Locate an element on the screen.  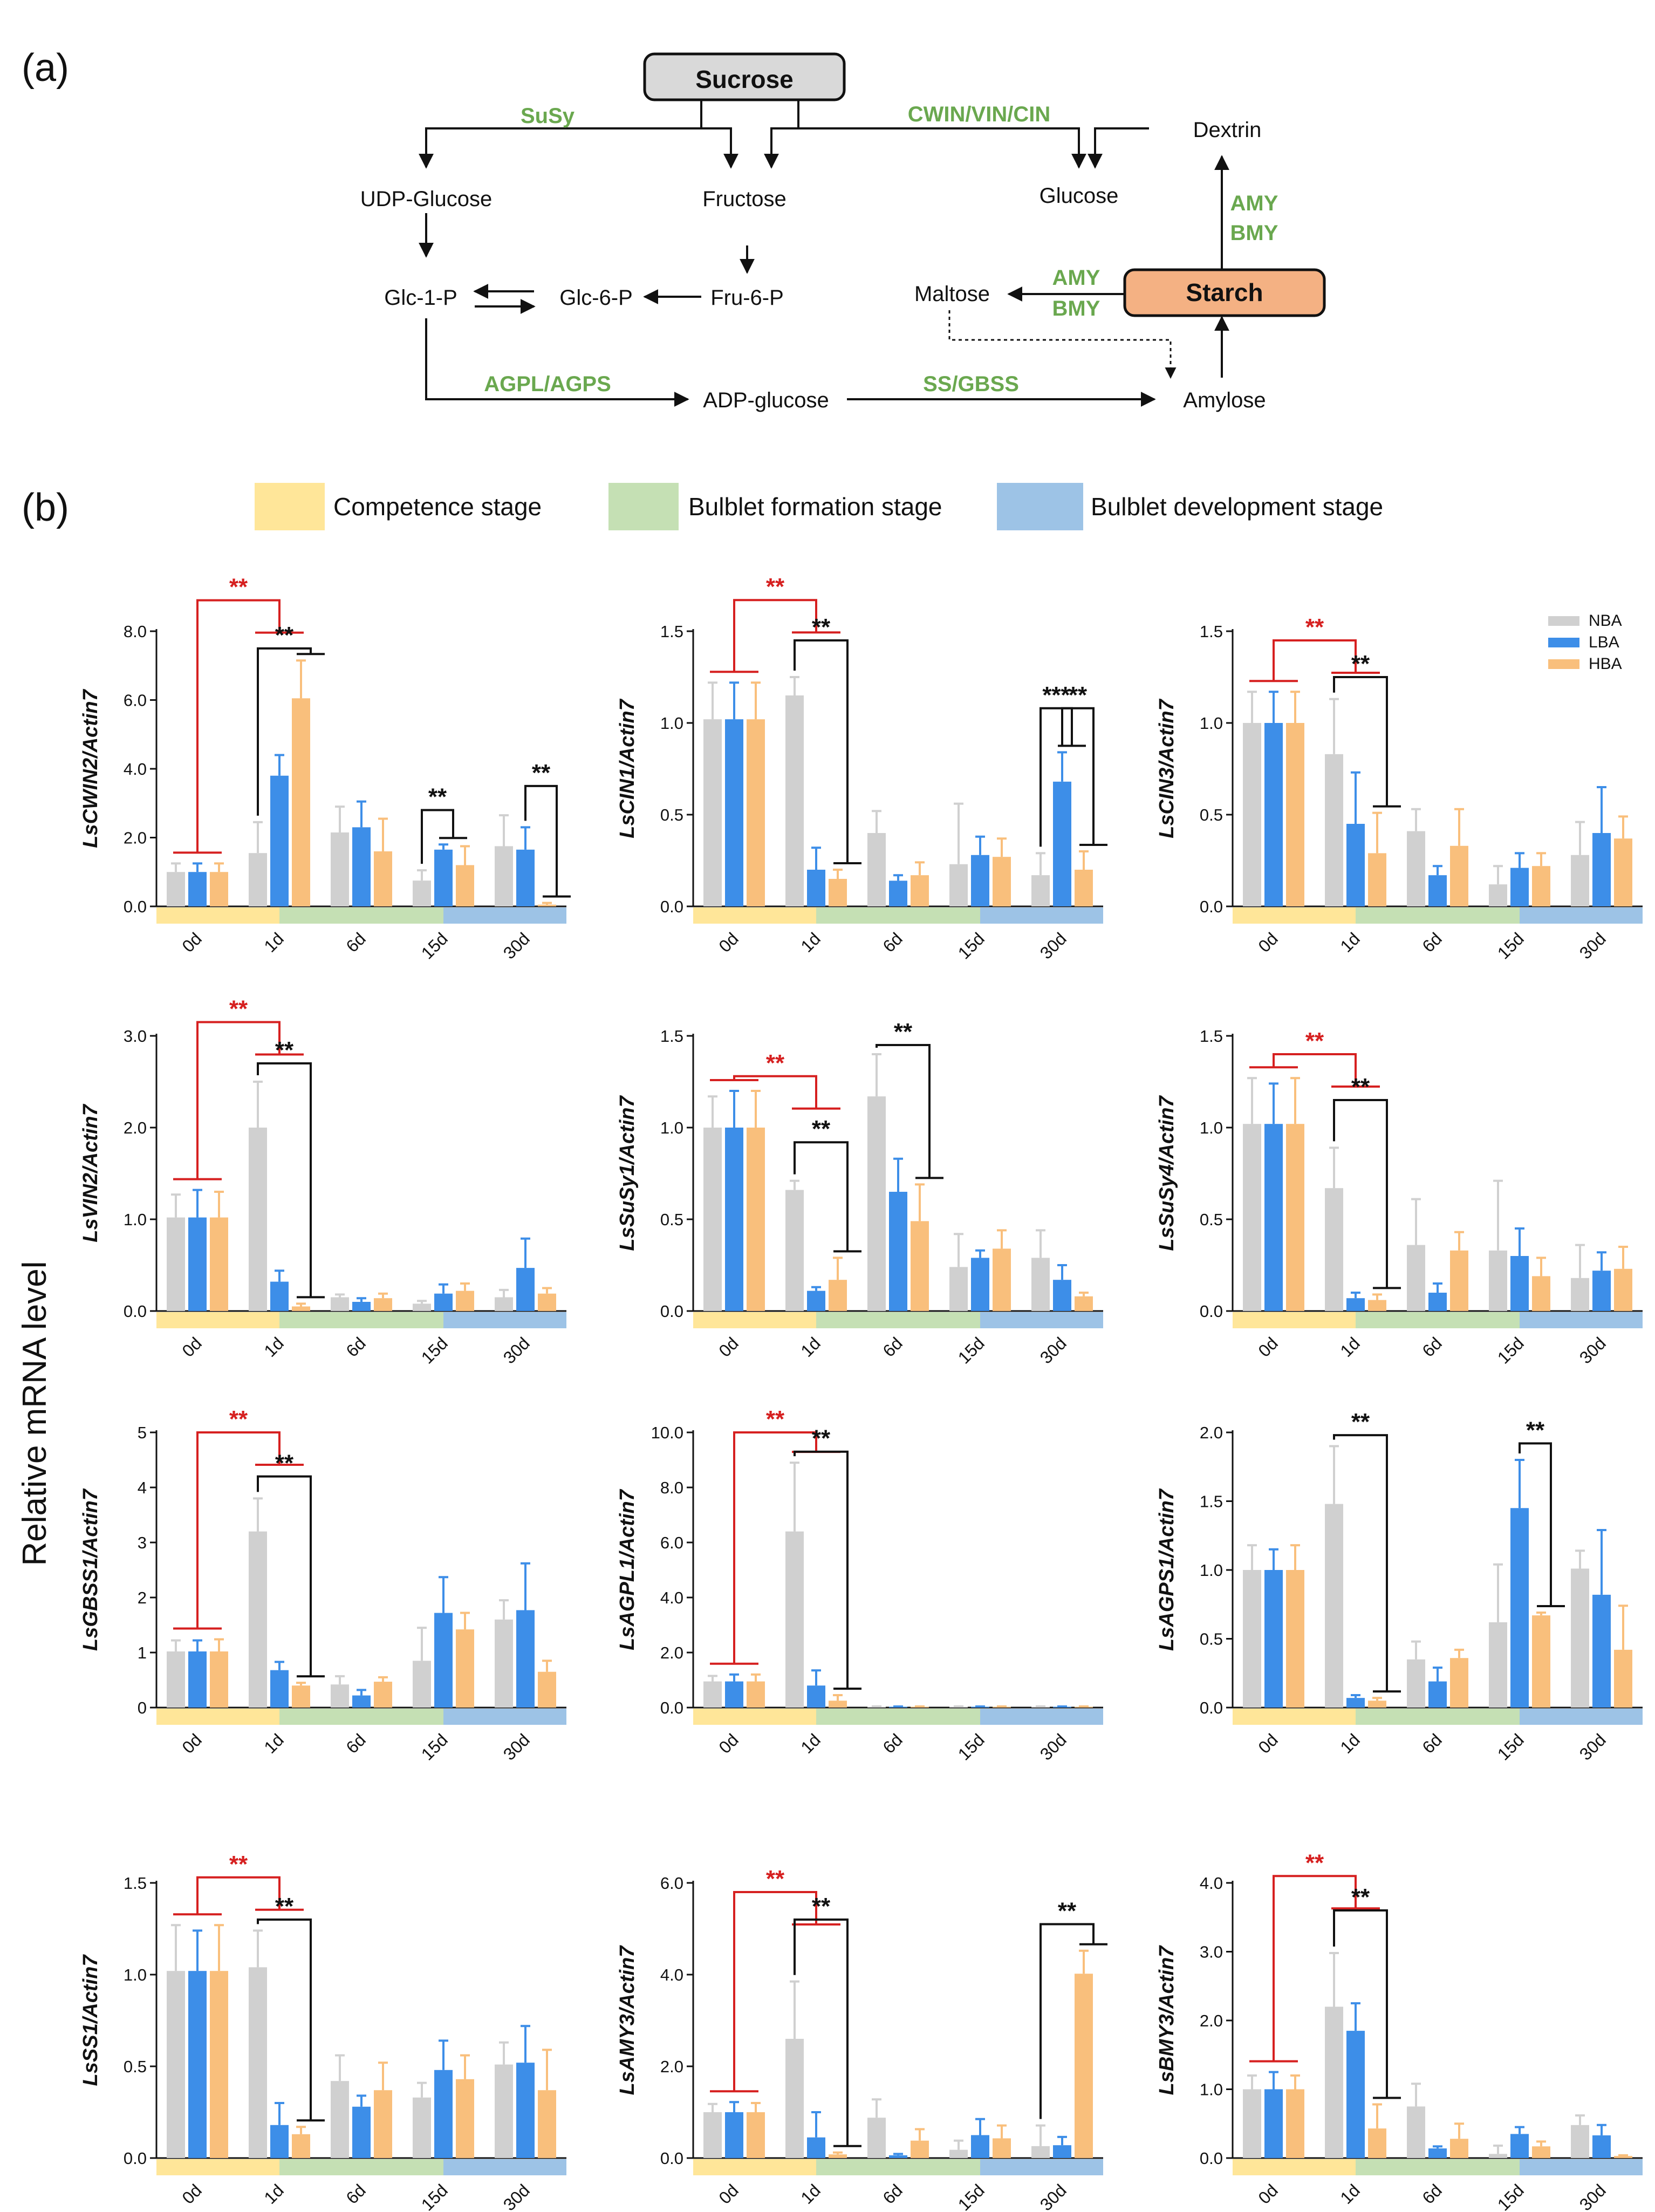
y-axis-title: LsSS1/Actin7 is located at coordinates (90, 2020).